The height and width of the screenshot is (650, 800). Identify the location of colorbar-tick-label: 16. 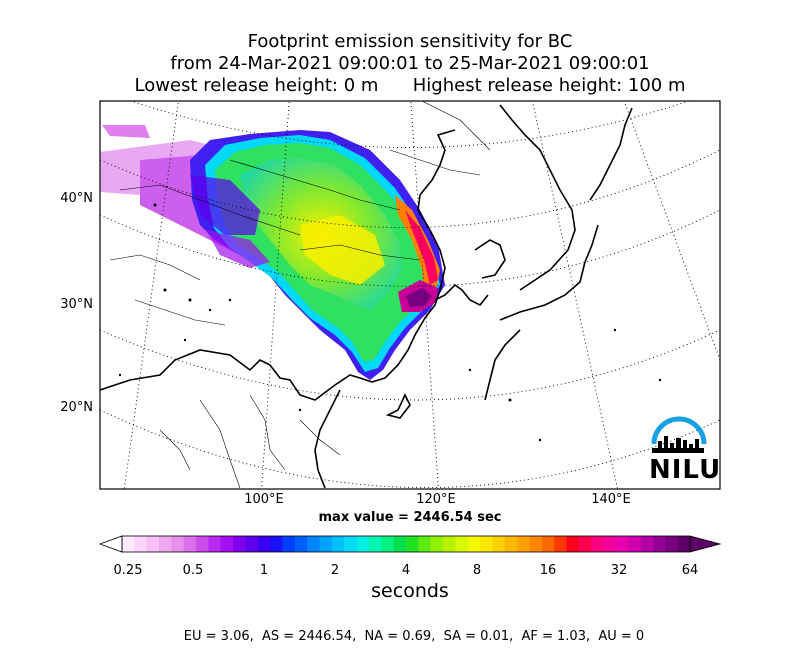
(548, 570).